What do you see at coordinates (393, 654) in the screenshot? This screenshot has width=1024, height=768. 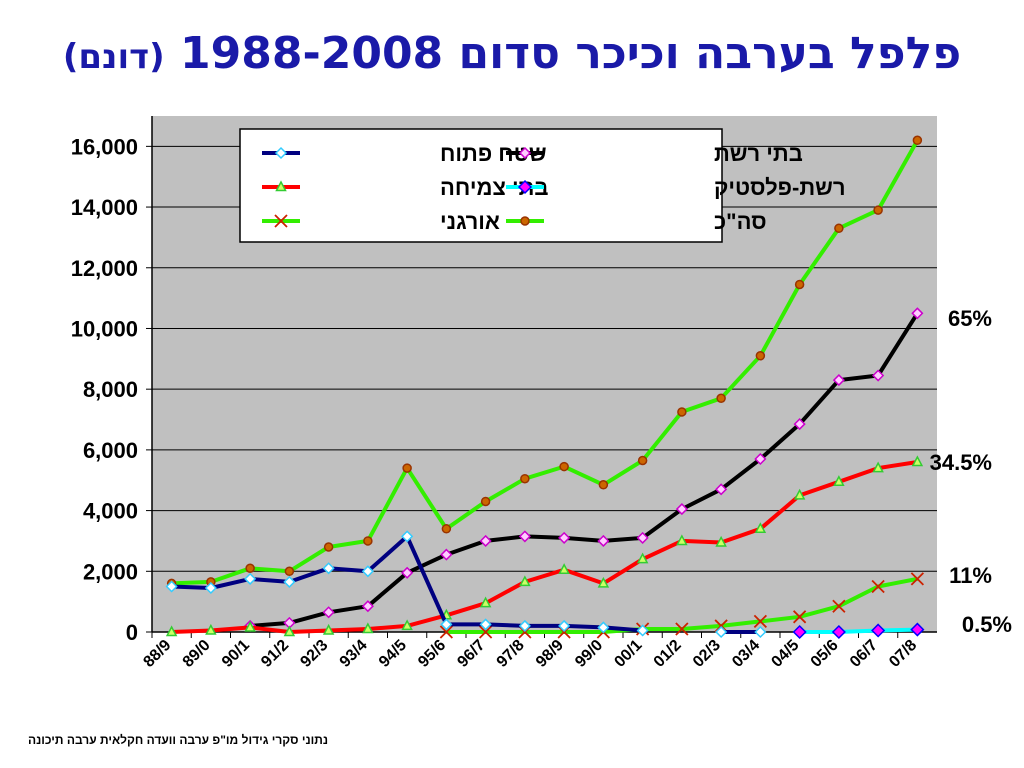 I see `x-tick-label: 94/5` at bounding box center [393, 654].